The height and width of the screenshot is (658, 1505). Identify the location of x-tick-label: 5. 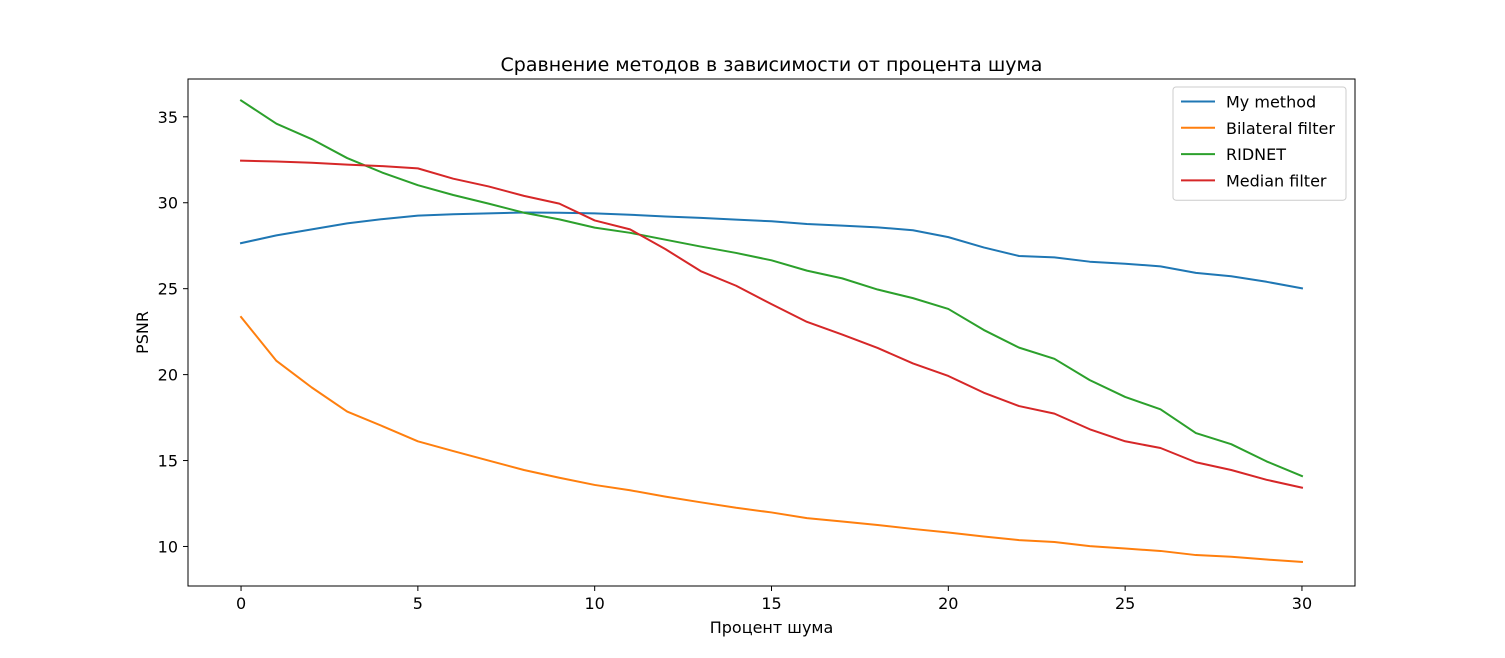
(418, 603).